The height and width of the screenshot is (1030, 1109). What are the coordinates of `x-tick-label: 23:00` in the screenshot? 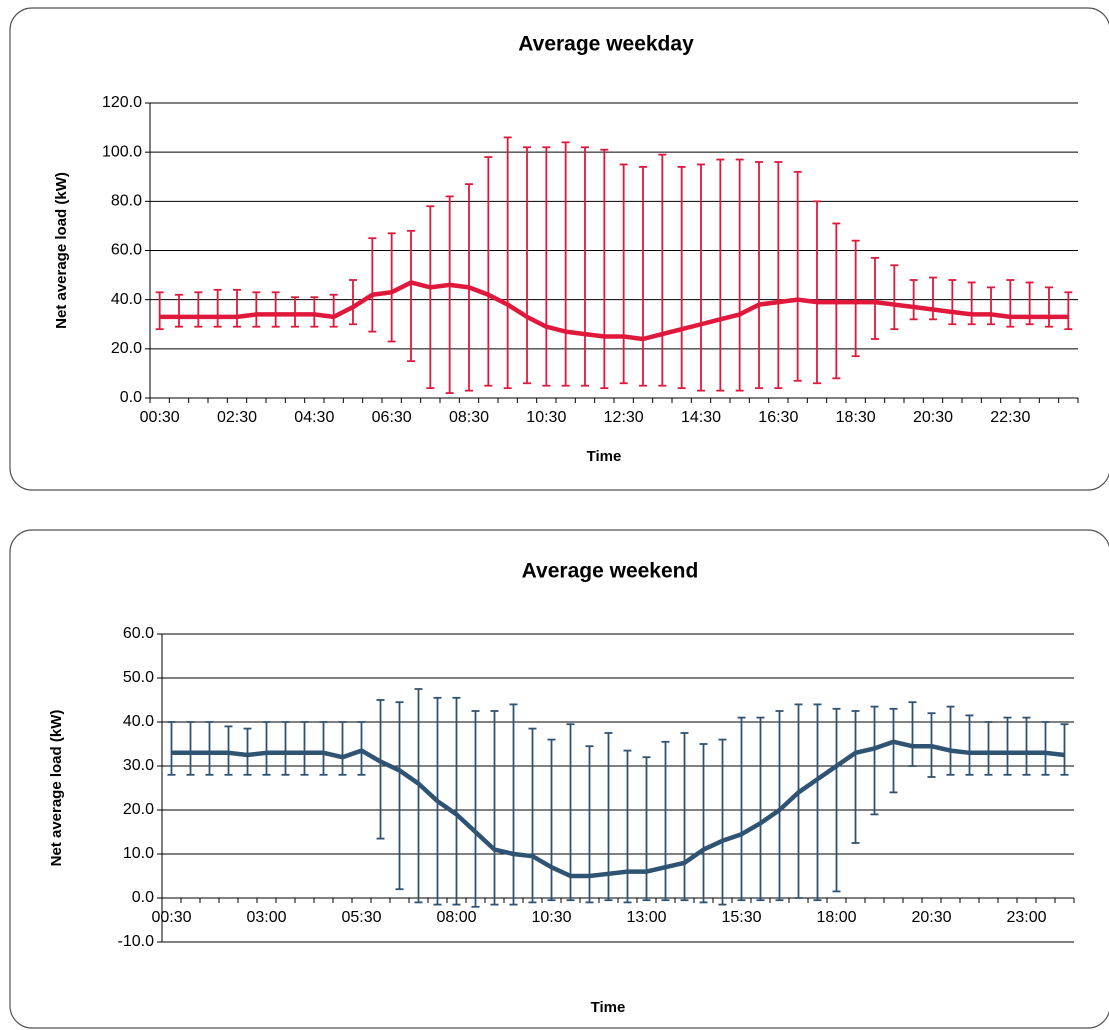 It's located at (1026, 917).